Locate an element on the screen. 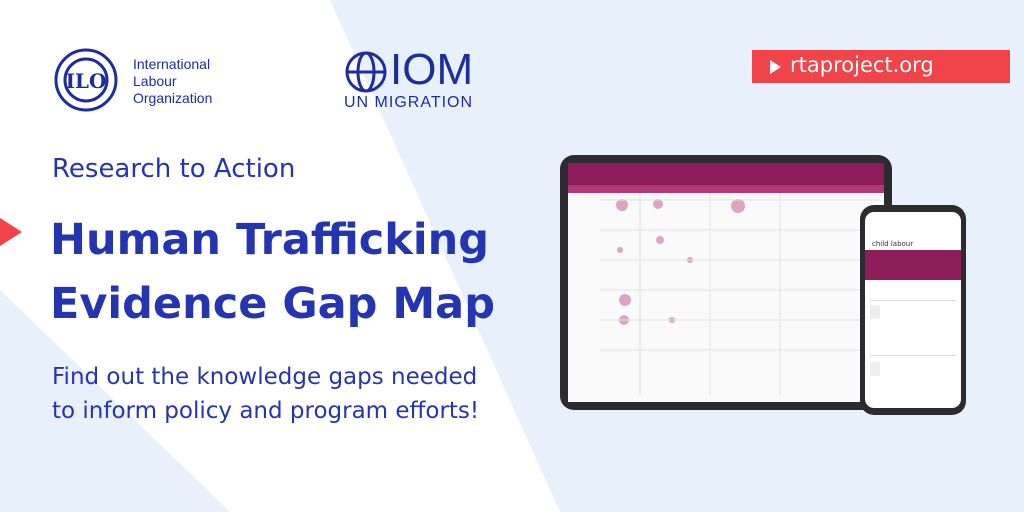 This screenshot has height=512, width=1024. iom-emblem is located at coordinates (366, 72).